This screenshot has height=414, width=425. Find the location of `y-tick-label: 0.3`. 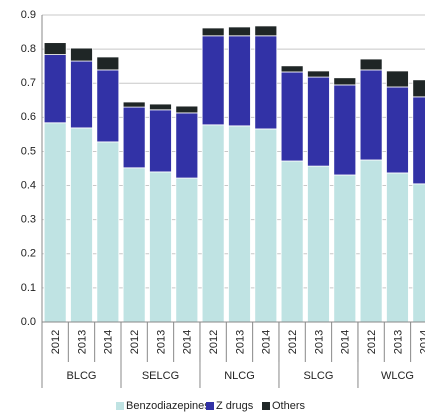

y-tick-label: 0.3 is located at coordinates (28, 220).